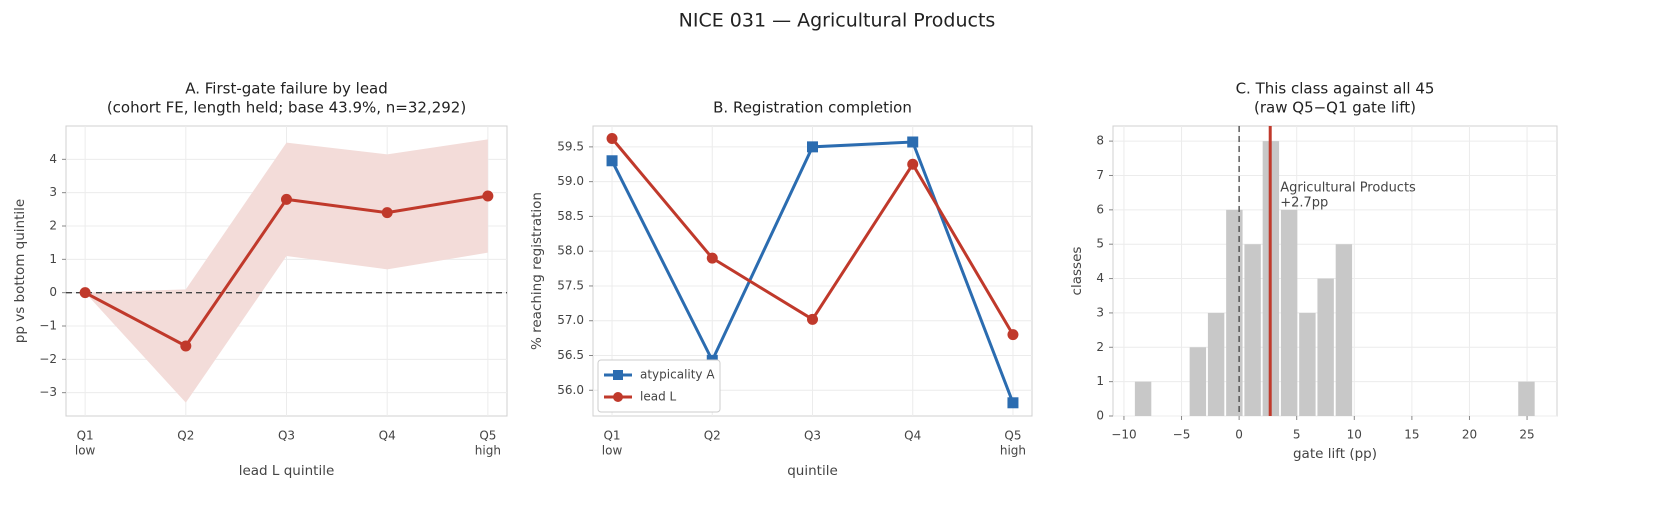  What do you see at coordinates (1239, 435) in the screenshot?
I see `x-tick-label: 0` at bounding box center [1239, 435].